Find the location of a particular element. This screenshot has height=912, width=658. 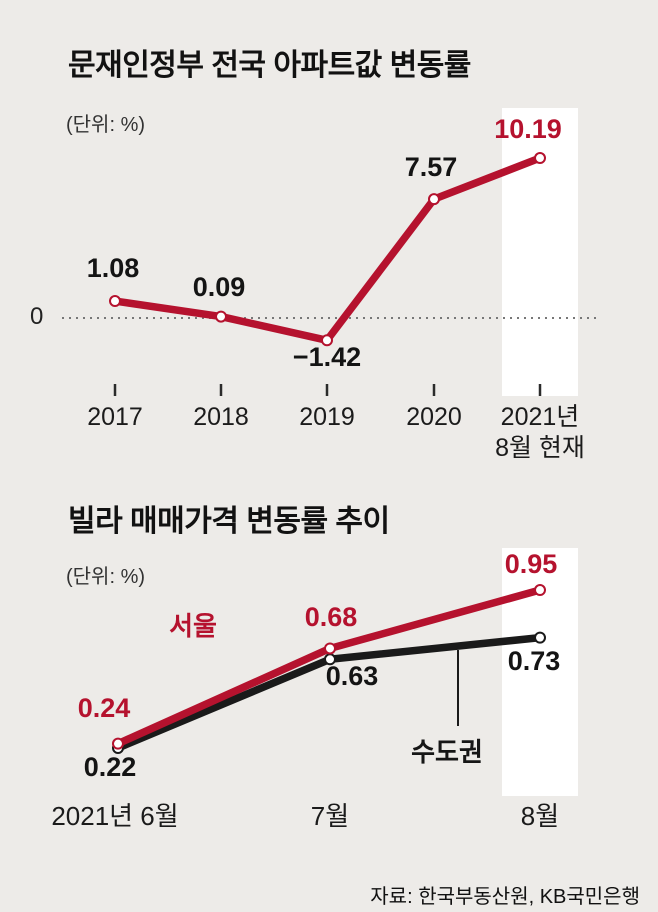

chart2-xlabel-jul: 7월 is located at coordinates (330, 816).